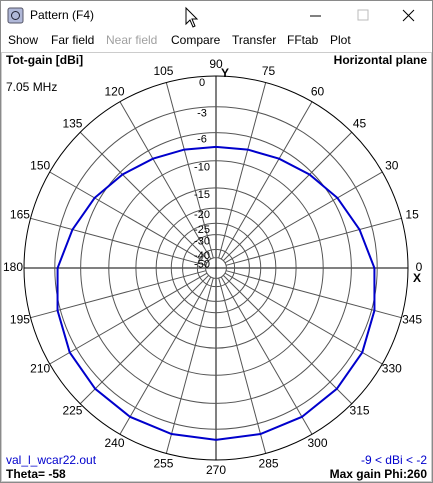 This screenshot has height=483, width=433. I want to click on menu-item: FFtab, so click(303, 40).